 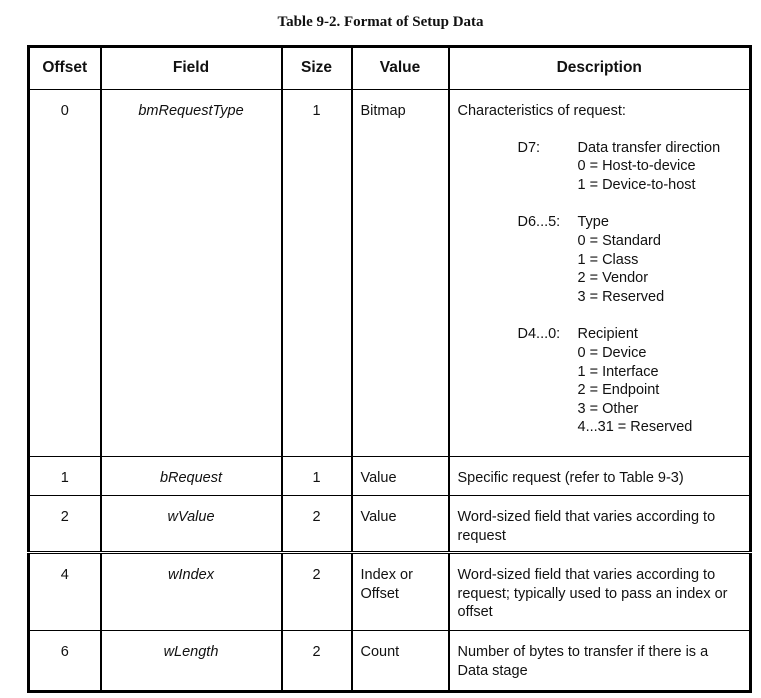 What do you see at coordinates (539, 222) in the screenshot?
I see `bitfield-label: D6...5:` at bounding box center [539, 222].